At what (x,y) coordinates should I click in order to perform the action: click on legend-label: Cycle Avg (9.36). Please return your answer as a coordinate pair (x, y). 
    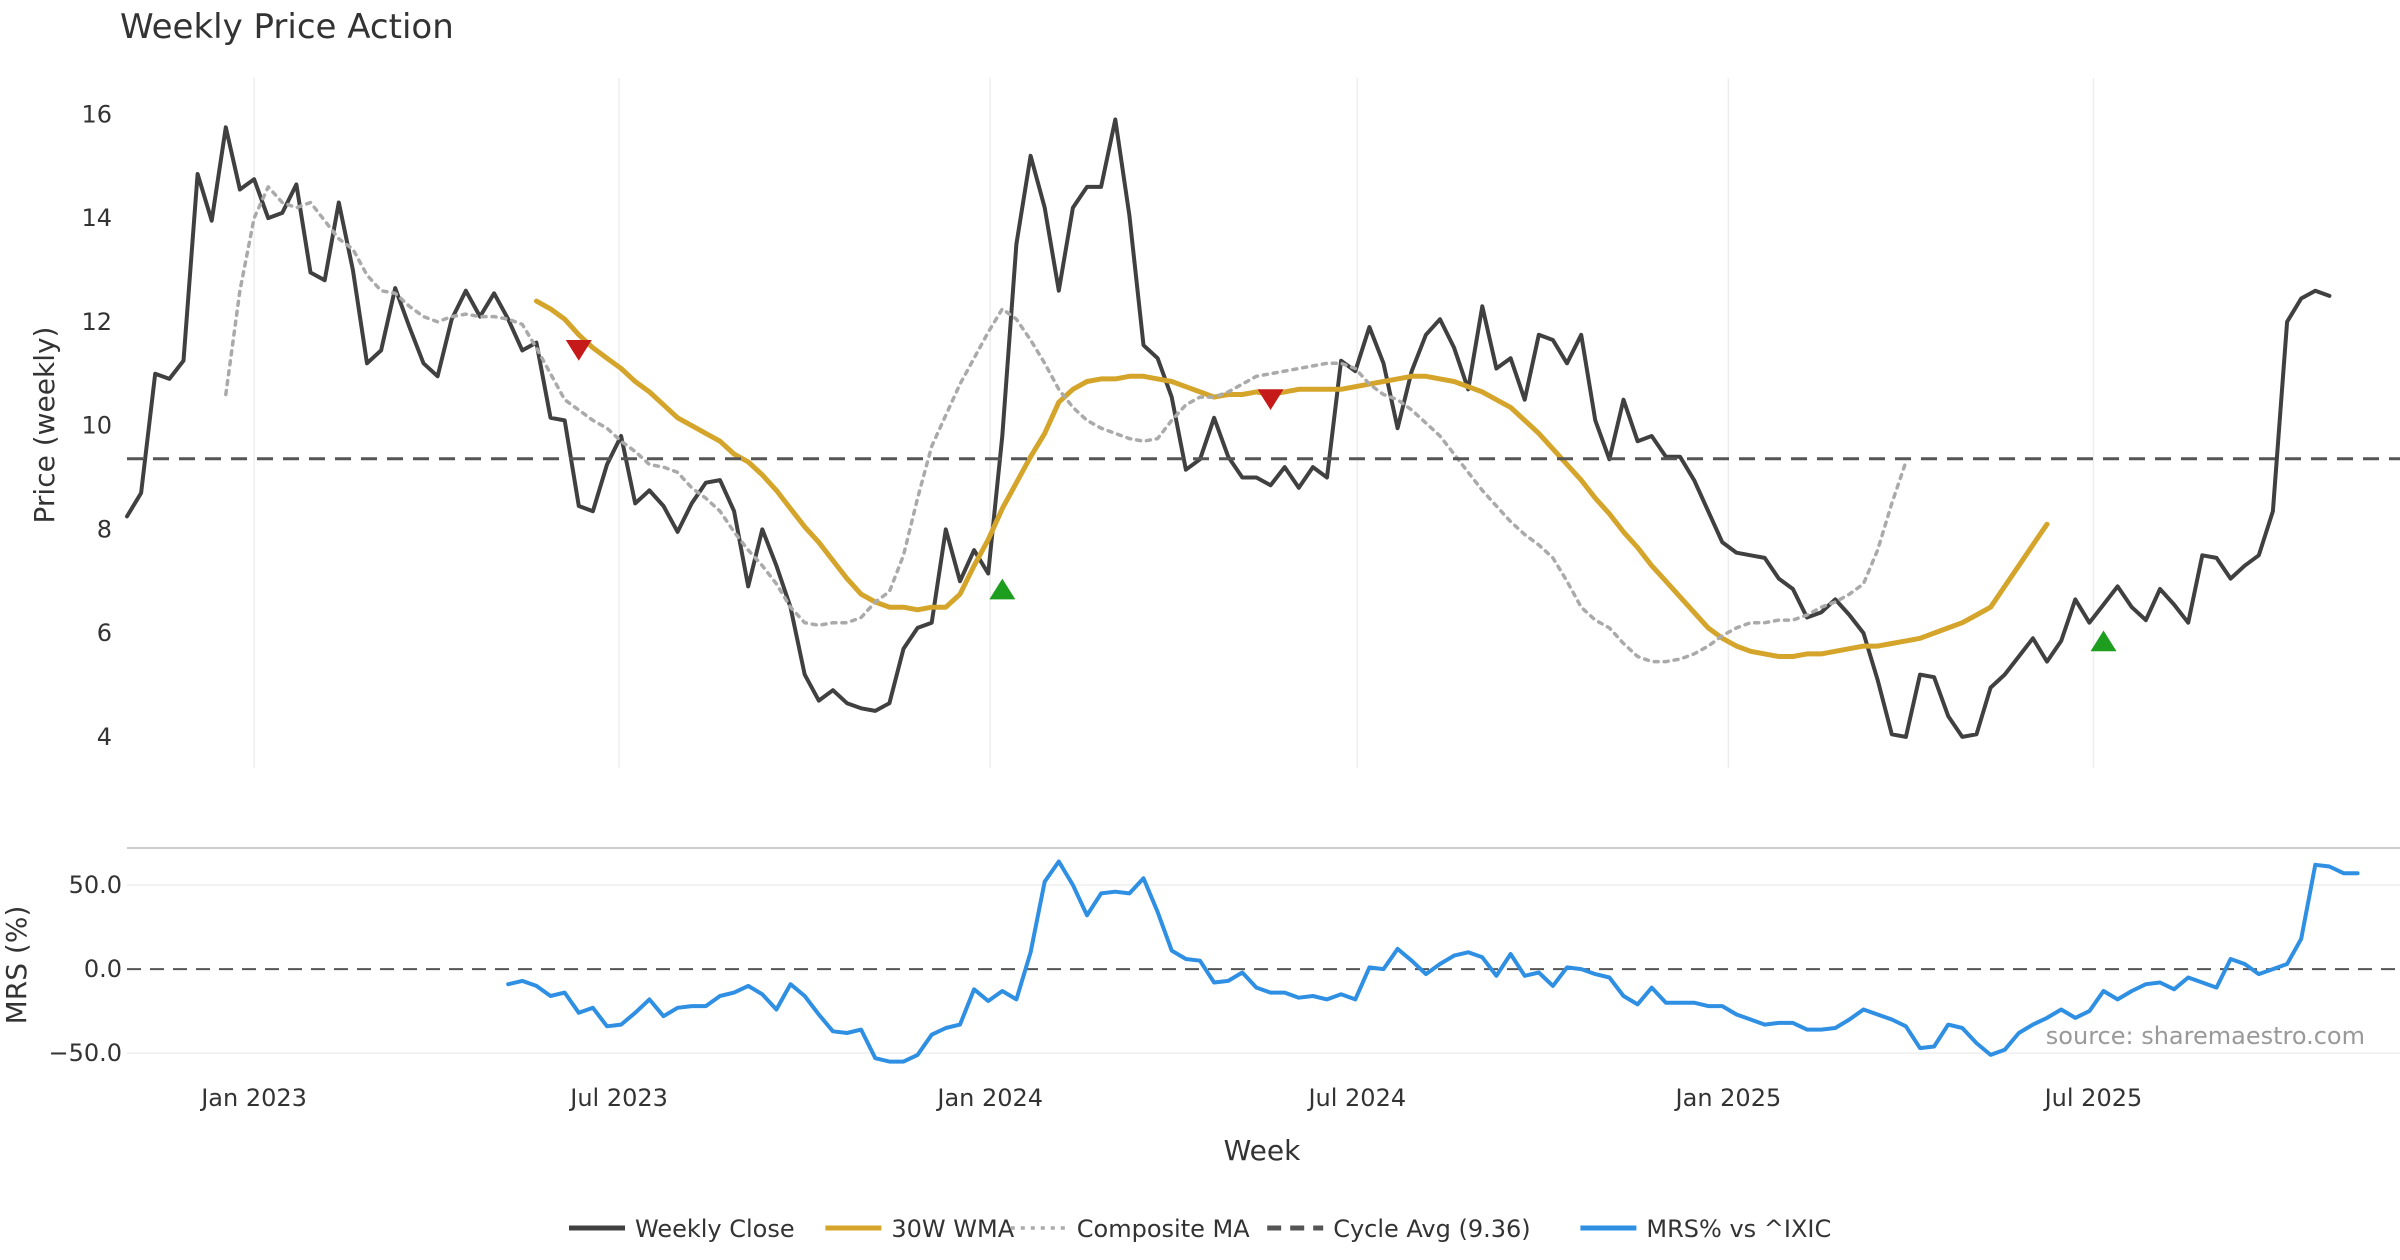
    Looking at the image, I should click on (1431, 1229).